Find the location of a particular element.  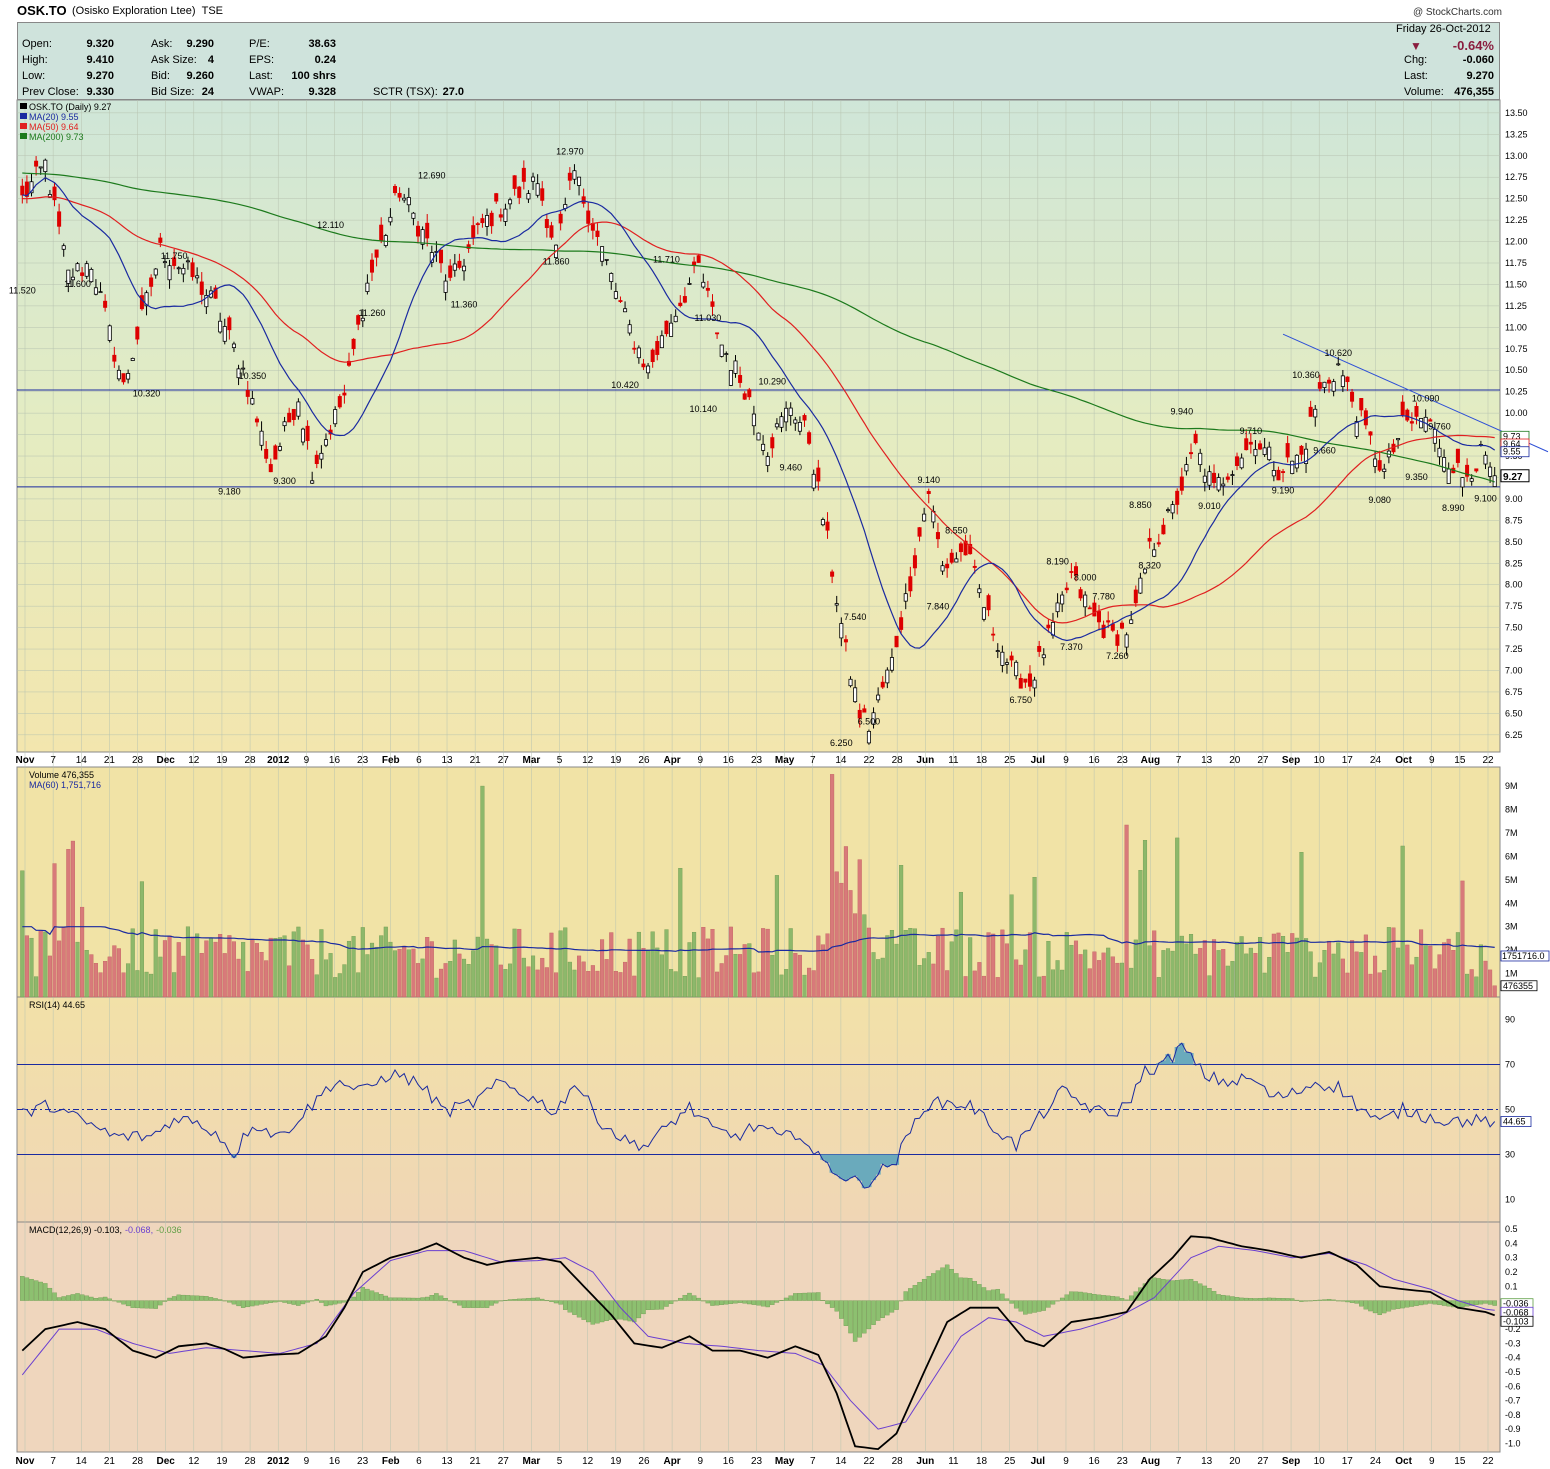

x-tick-label: 10 is located at coordinates (1320, 760).